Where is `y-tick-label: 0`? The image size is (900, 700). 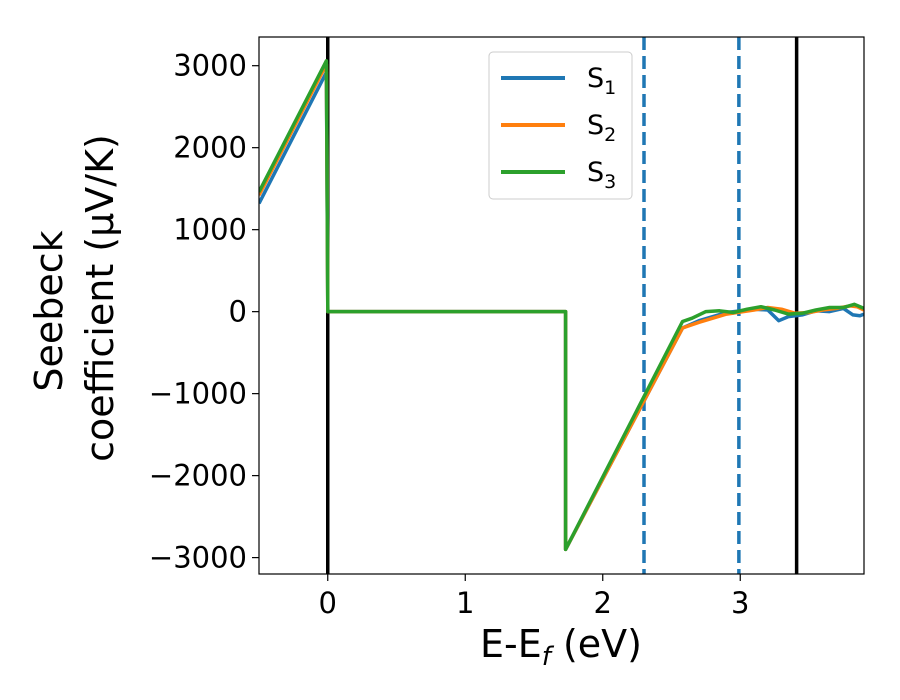
y-tick-label: 0 is located at coordinates (238, 312).